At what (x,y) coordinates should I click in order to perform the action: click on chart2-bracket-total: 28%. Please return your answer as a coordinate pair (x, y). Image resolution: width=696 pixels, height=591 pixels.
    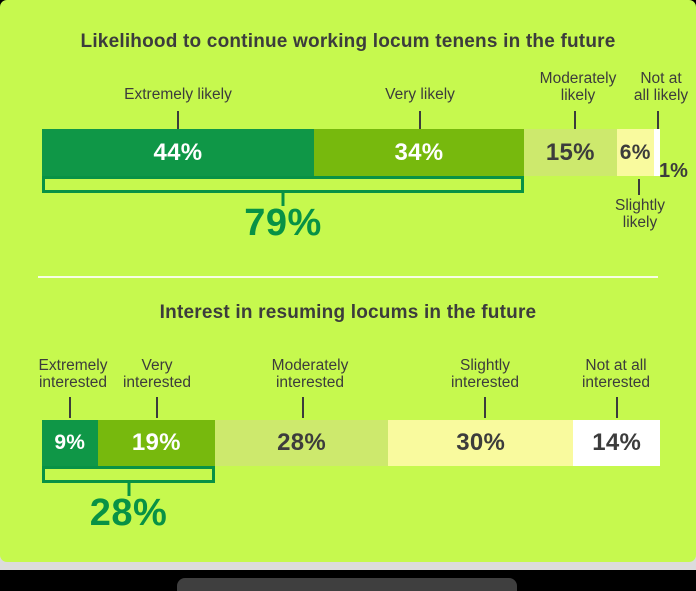
    Looking at the image, I should click on (128, 513).